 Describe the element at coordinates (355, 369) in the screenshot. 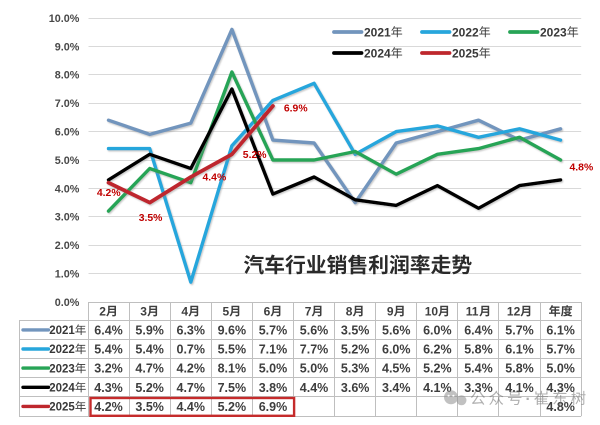

I see `svg-text: 5.3%` at that location.